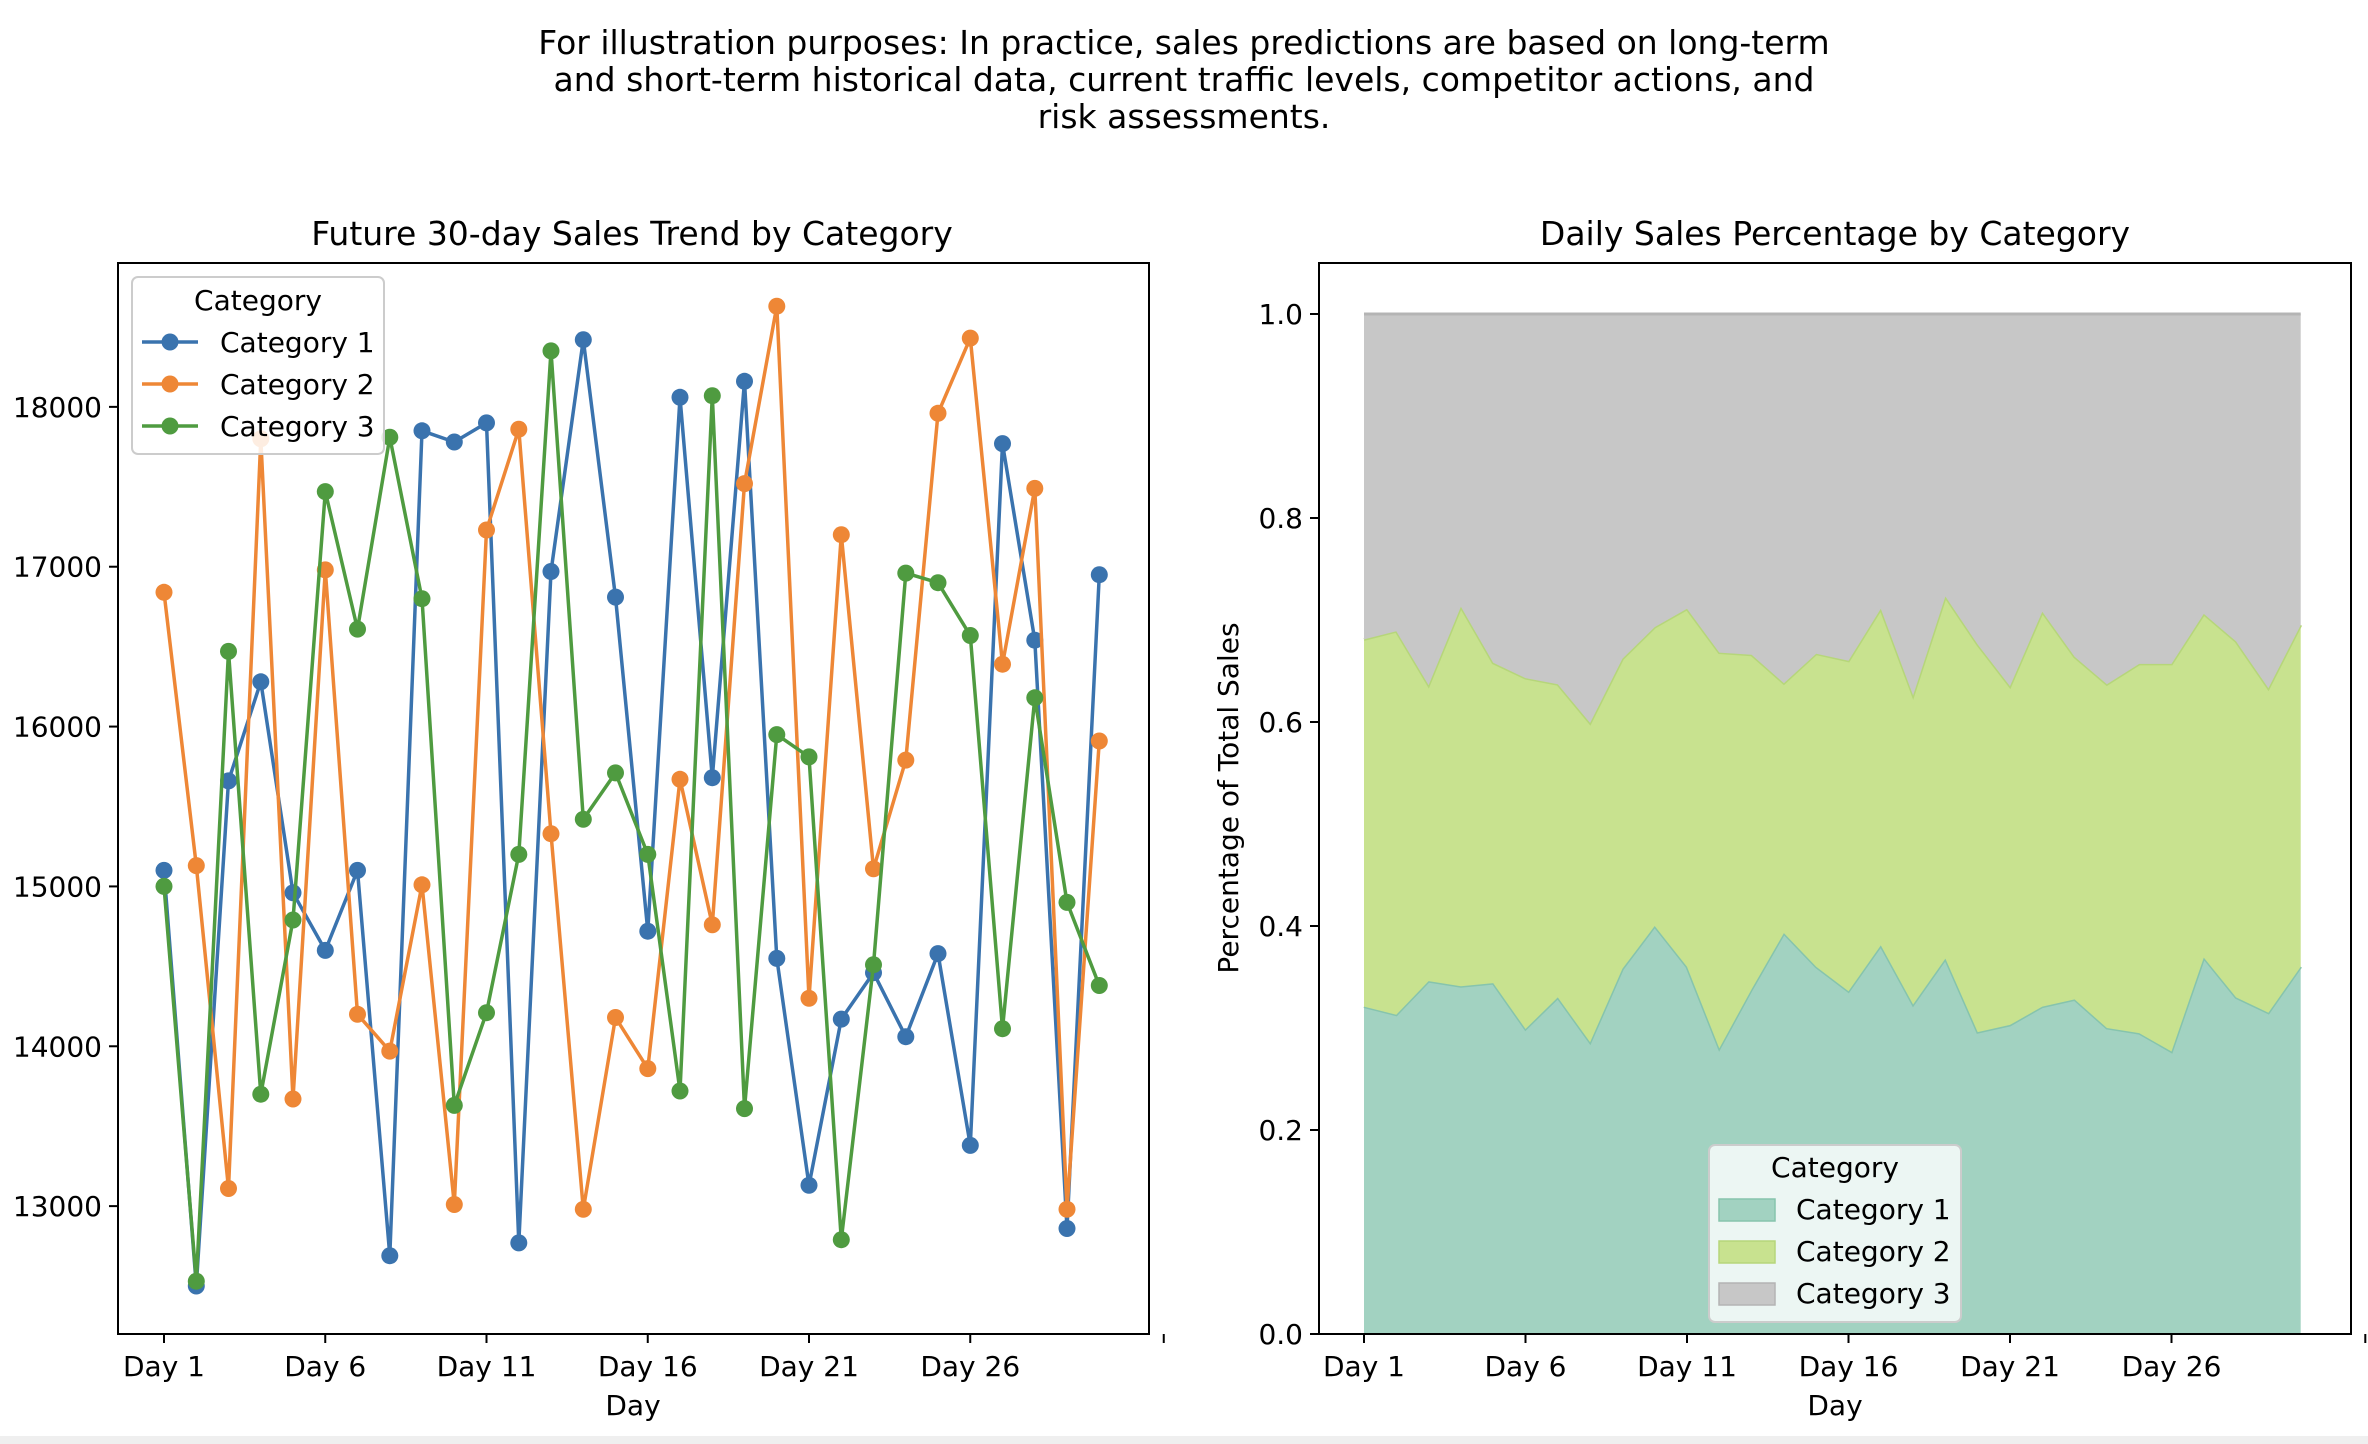  I want to click on legend-label: Category 1, so click(1873, 1209).